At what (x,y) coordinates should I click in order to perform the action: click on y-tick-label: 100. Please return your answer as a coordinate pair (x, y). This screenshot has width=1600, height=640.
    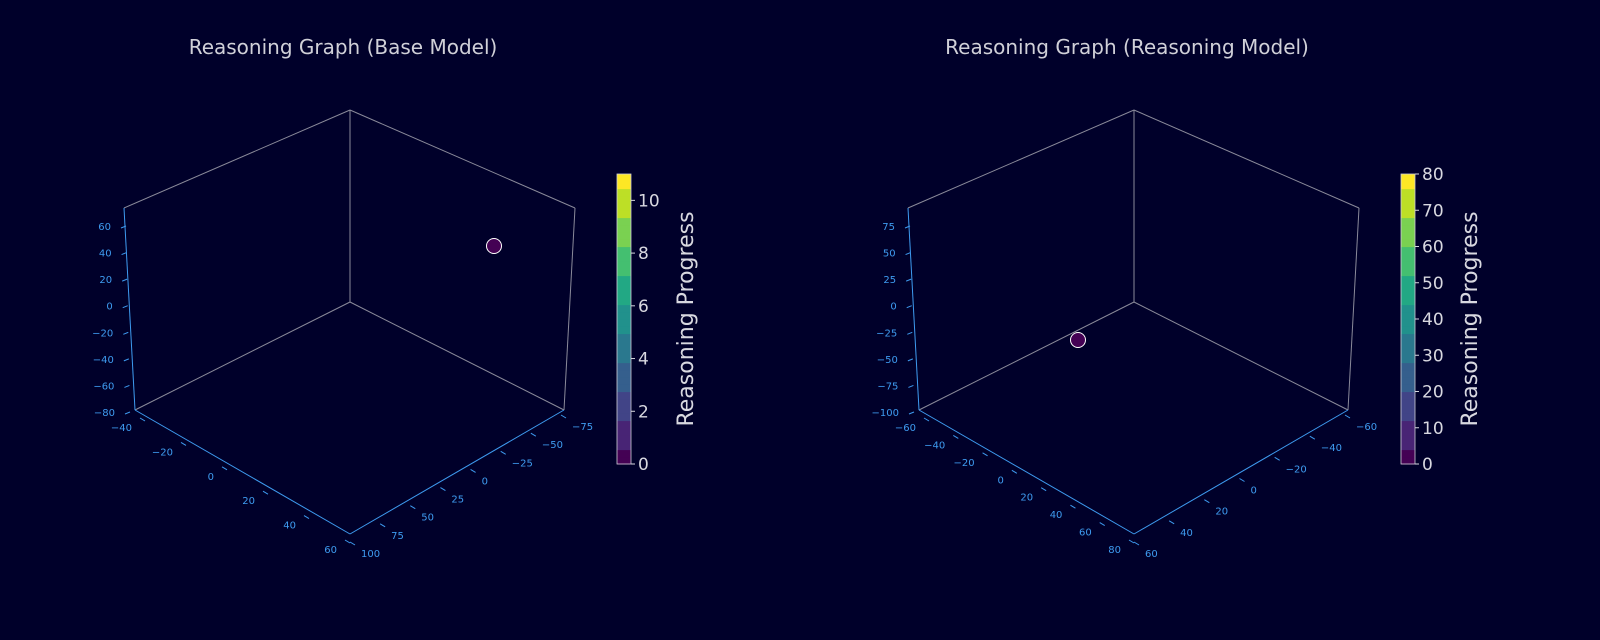
    Looking at the image, I should click on (370, 554).